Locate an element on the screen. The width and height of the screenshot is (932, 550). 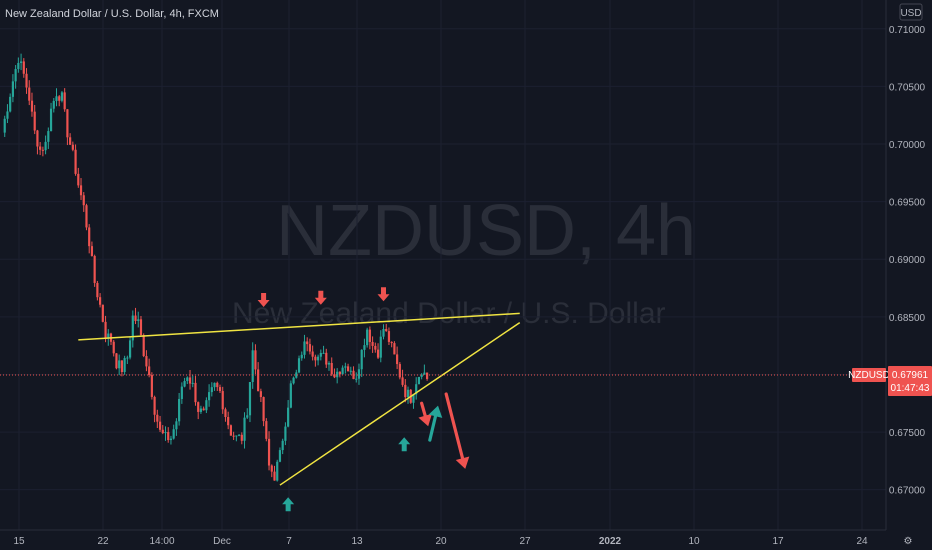
symbol-badge is located at coordinates (869, 375).